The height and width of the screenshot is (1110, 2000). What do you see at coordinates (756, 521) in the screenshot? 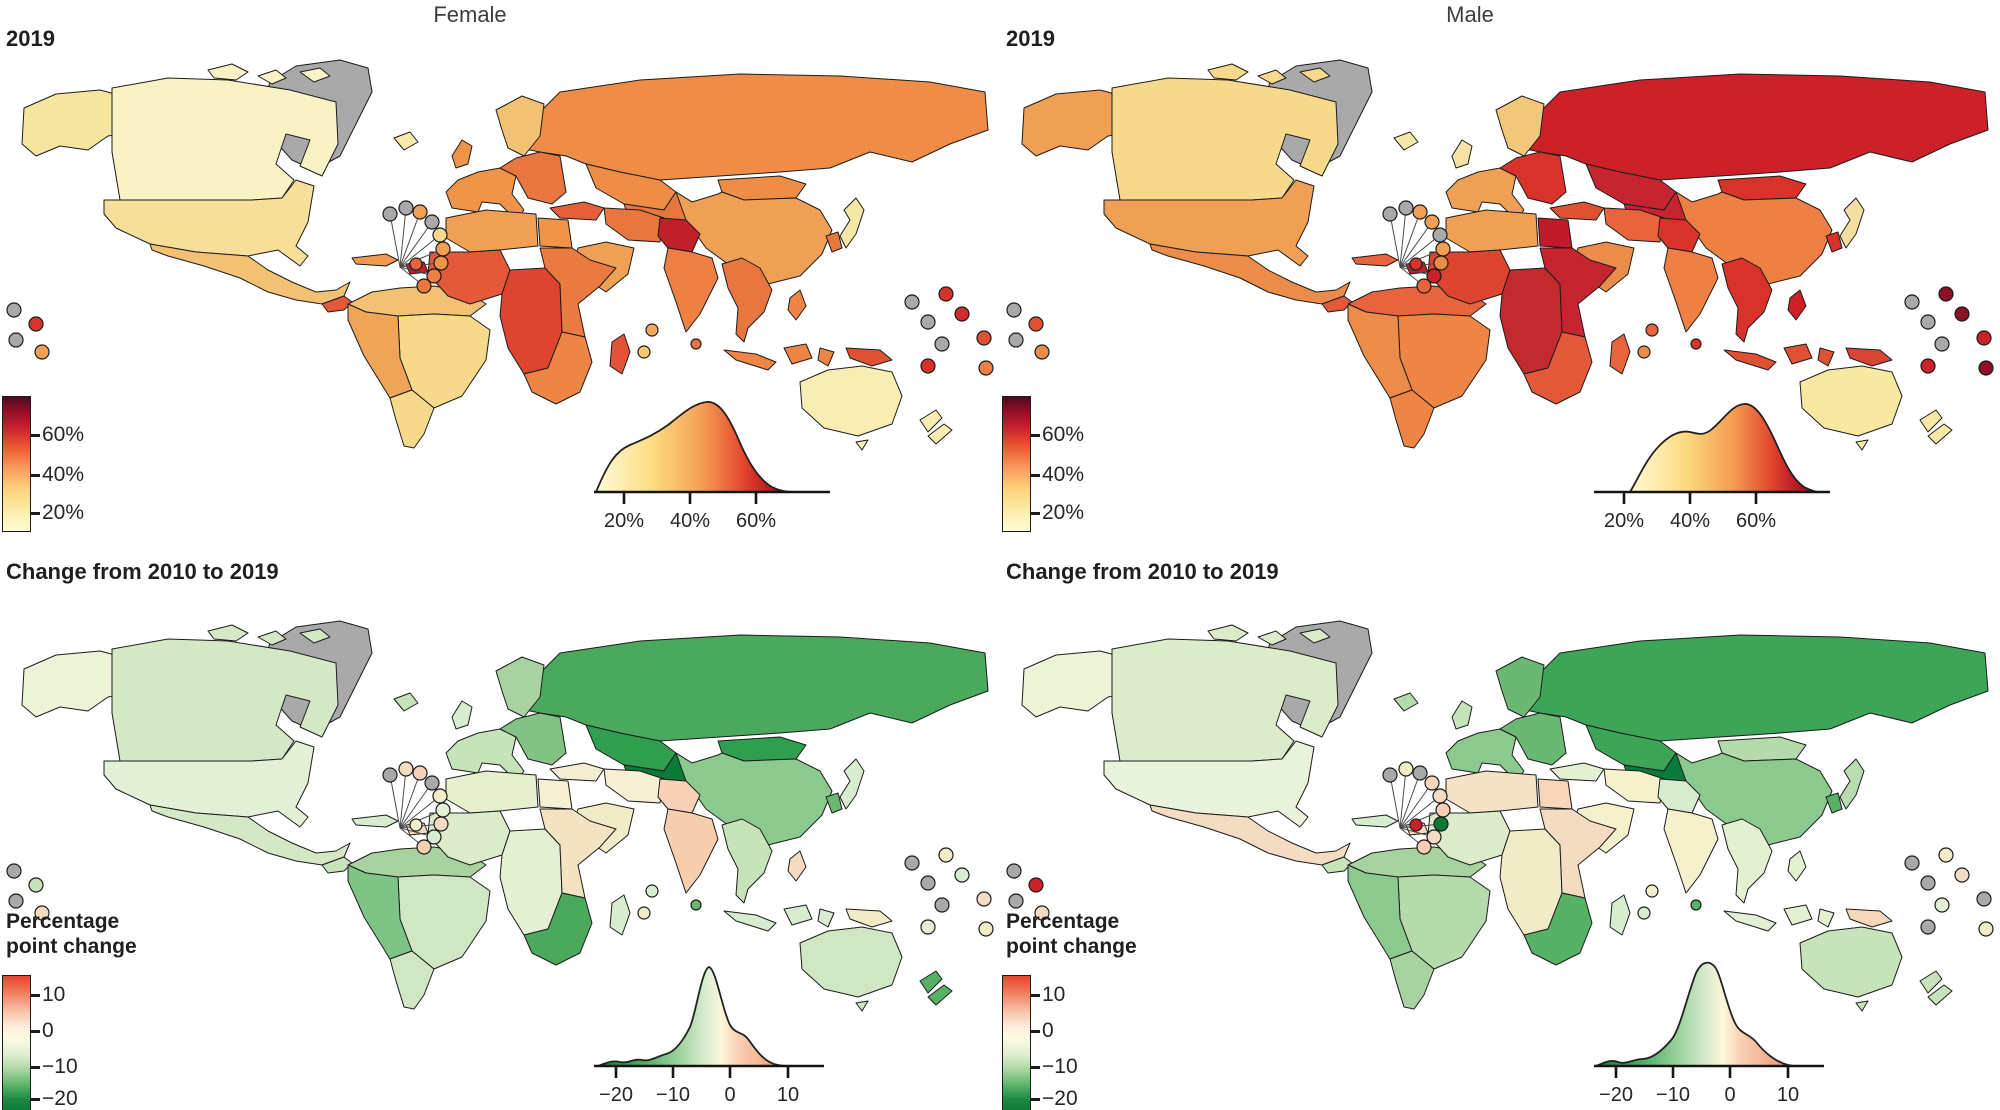
I see `density-tick-60: 60%` at bounding box center [756, 521].